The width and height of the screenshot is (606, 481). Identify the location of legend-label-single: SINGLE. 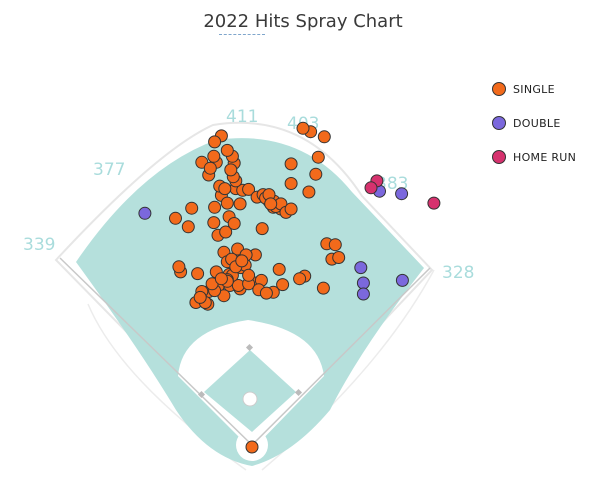
(534, 89).